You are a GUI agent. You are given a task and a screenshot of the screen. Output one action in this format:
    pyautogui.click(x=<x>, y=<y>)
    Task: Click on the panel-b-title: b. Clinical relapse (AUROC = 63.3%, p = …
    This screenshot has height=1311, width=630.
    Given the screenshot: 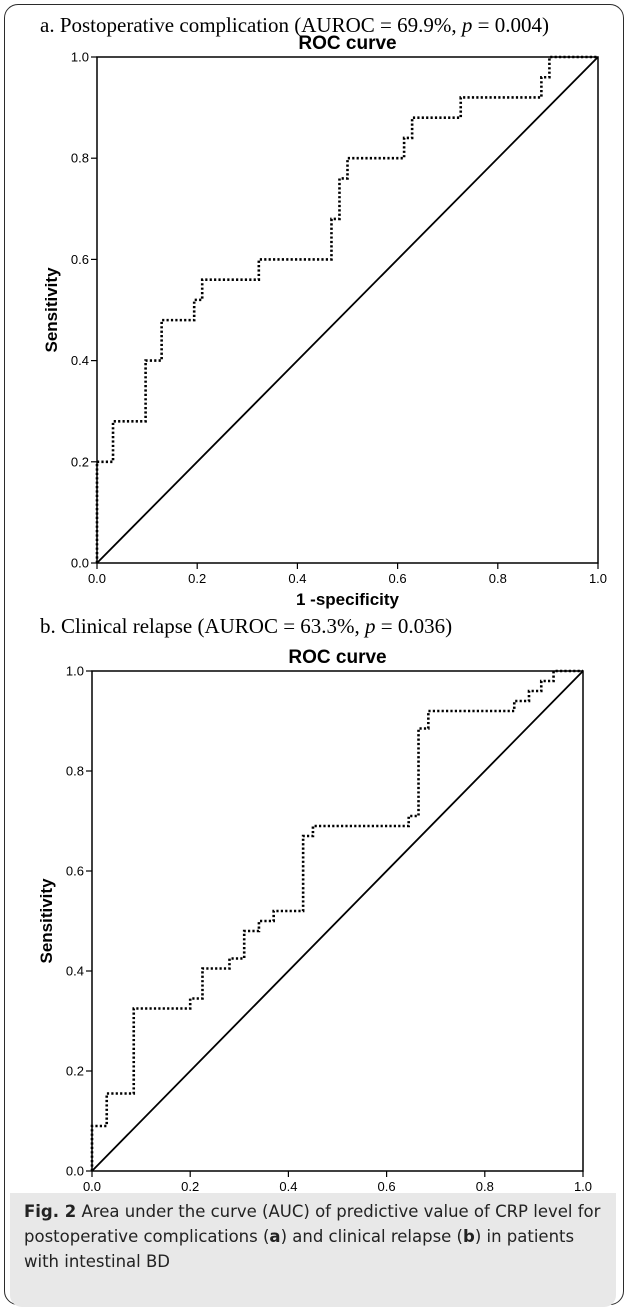 What is the action you would take?
    pyautogui.click(x=246, y=626)
    